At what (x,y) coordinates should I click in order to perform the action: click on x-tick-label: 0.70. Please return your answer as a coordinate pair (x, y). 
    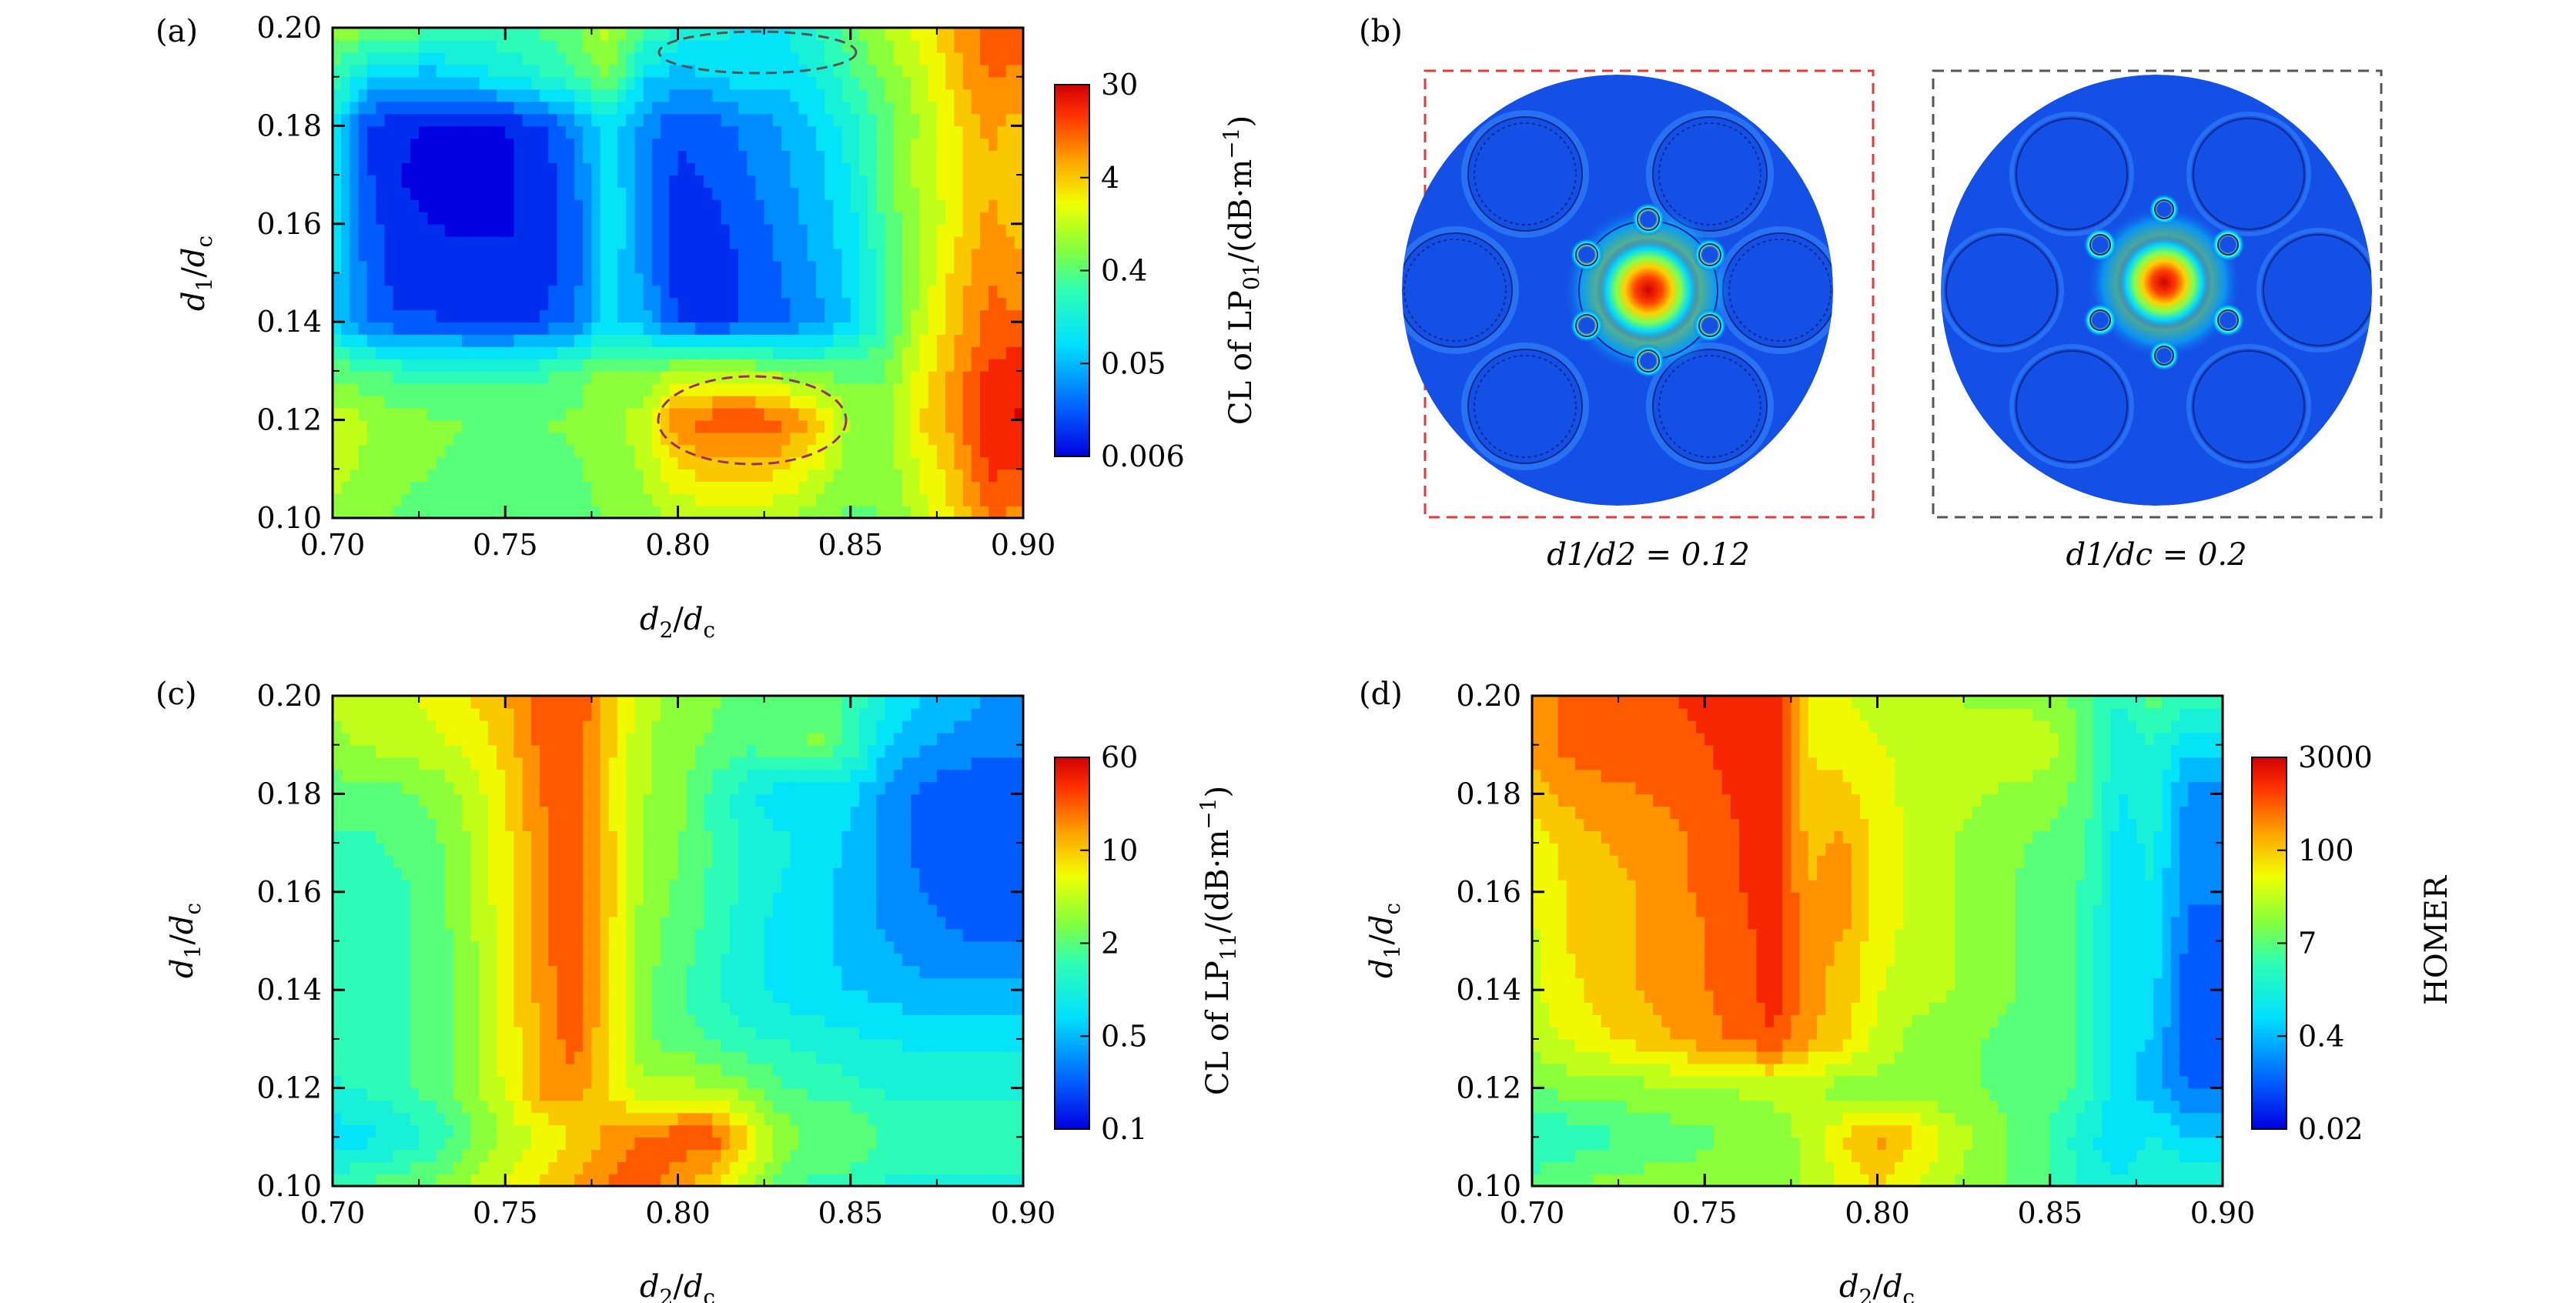
    Looking at the image, I should click on (333, 545).